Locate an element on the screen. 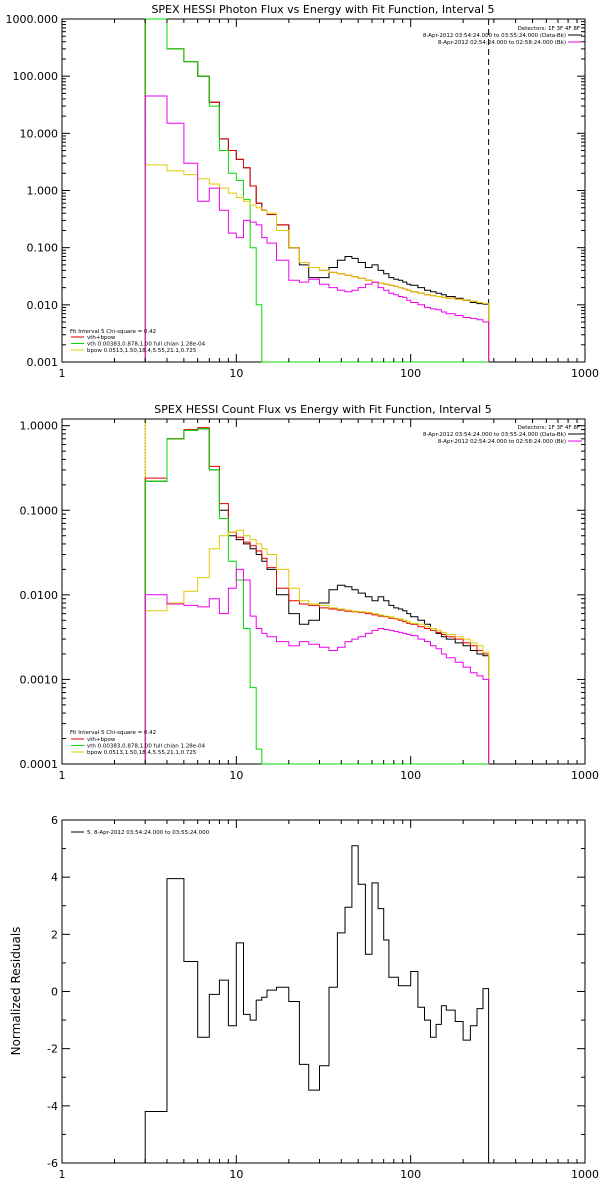 The image size is (600, 1200). photon-xtick-label: 100 is located at coordinates (410, 373).